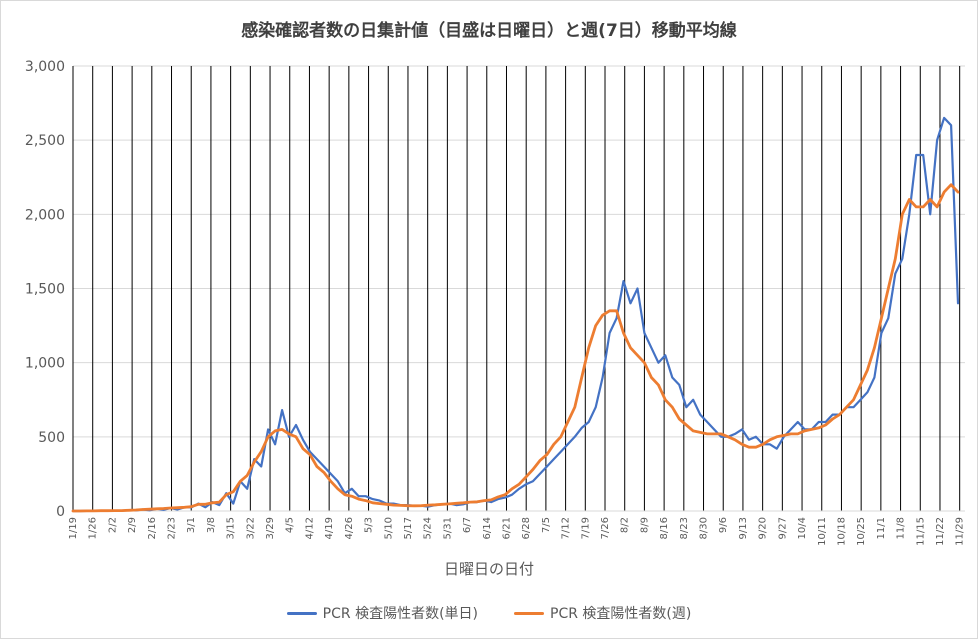 Image resolution: width=978 pixels, height=639 pixels. I want to click on x-tick-label: 7/5, so click(546, 525).